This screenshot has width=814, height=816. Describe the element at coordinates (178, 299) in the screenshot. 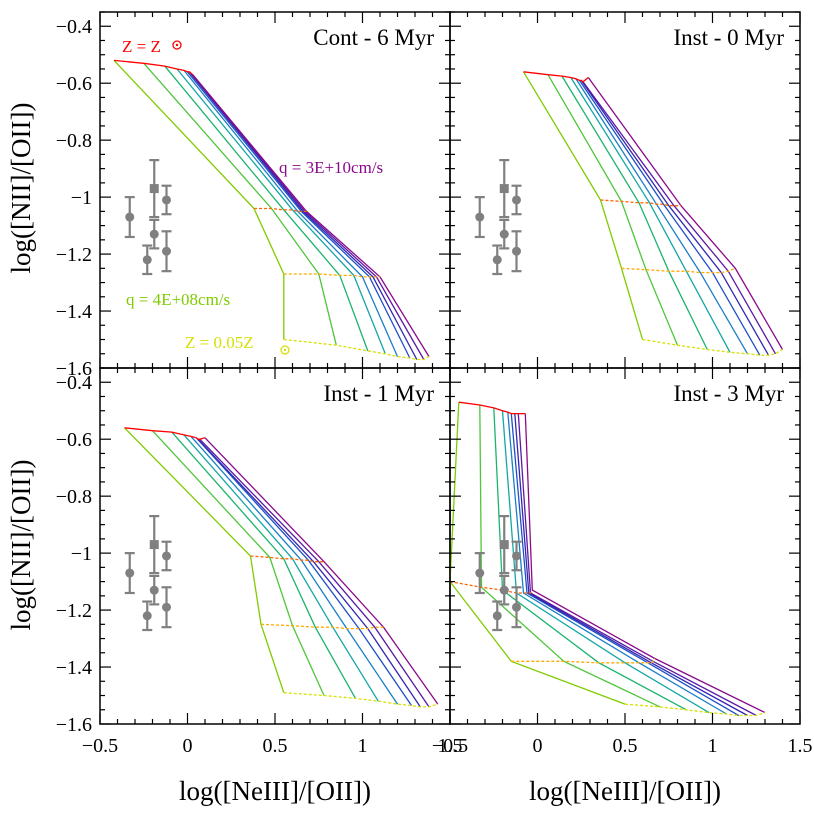

I see `annotation-q-low: q = 4E+08cm/s` at that location.